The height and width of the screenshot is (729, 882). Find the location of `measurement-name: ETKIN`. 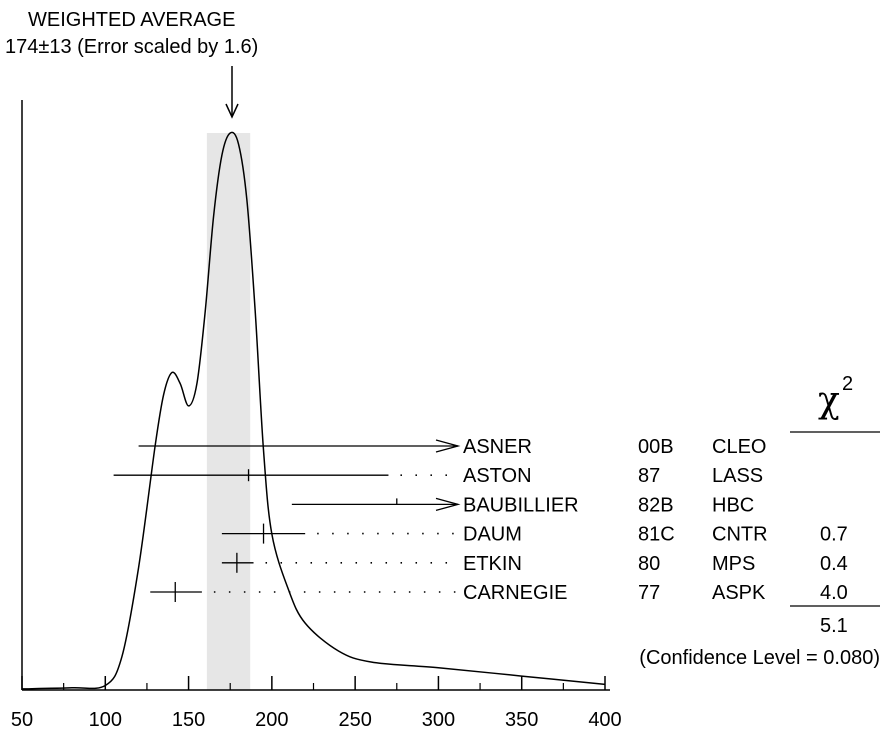

measurement-name: ETKIN is located at coordinates (492, 564).